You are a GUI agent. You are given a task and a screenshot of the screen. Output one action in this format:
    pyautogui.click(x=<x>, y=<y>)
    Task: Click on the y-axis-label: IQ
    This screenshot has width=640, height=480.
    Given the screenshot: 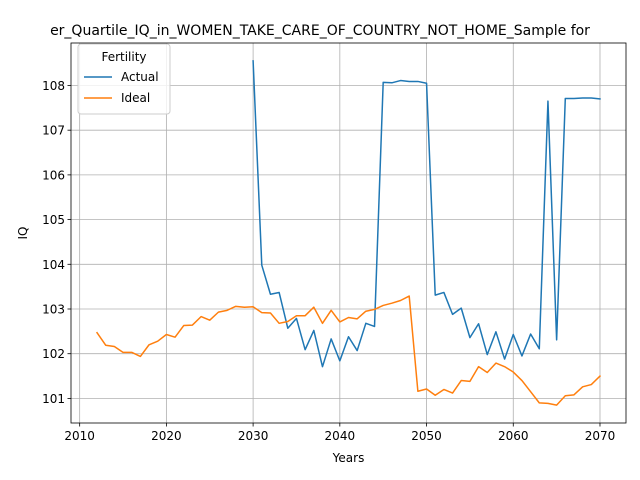 What is the action you would take?
    pyautogui.click(x=23, y=233)
    